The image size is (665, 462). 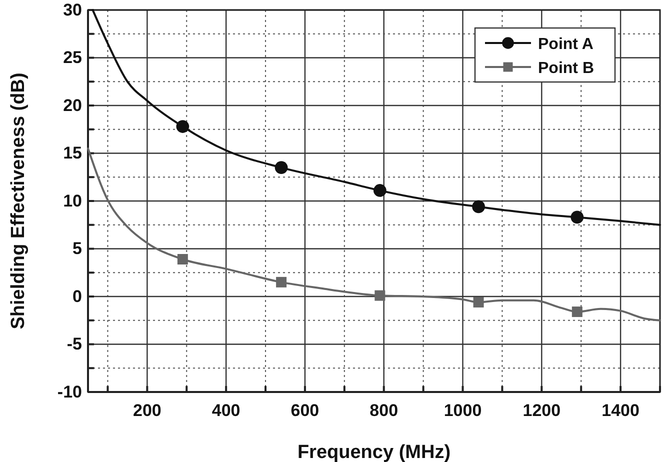 I want to click on legend-label: Point B, so click(x=566, y=68).